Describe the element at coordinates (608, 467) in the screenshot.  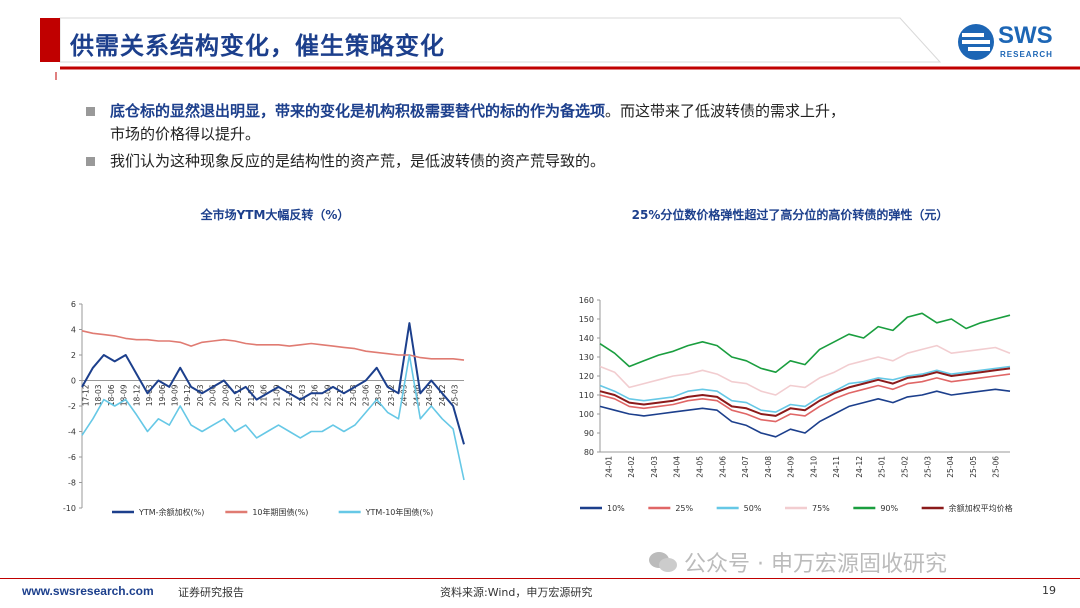
I see `x-tick-label: 24-01` at that location.